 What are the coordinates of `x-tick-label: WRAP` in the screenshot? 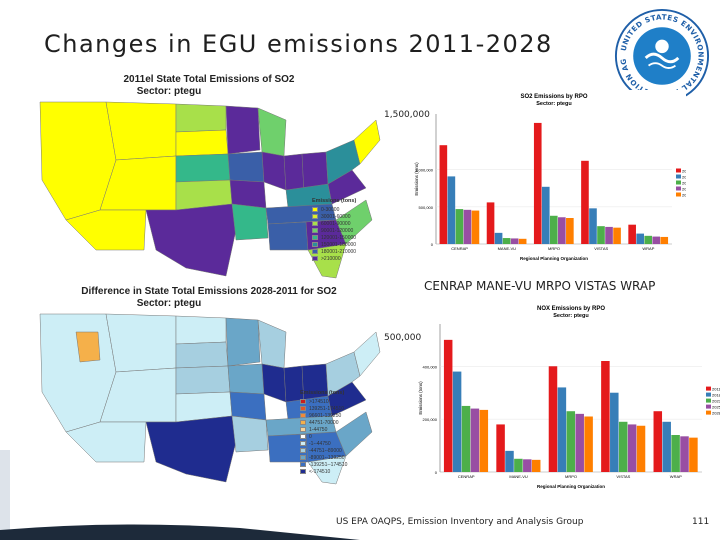 It's located at (676, 476).